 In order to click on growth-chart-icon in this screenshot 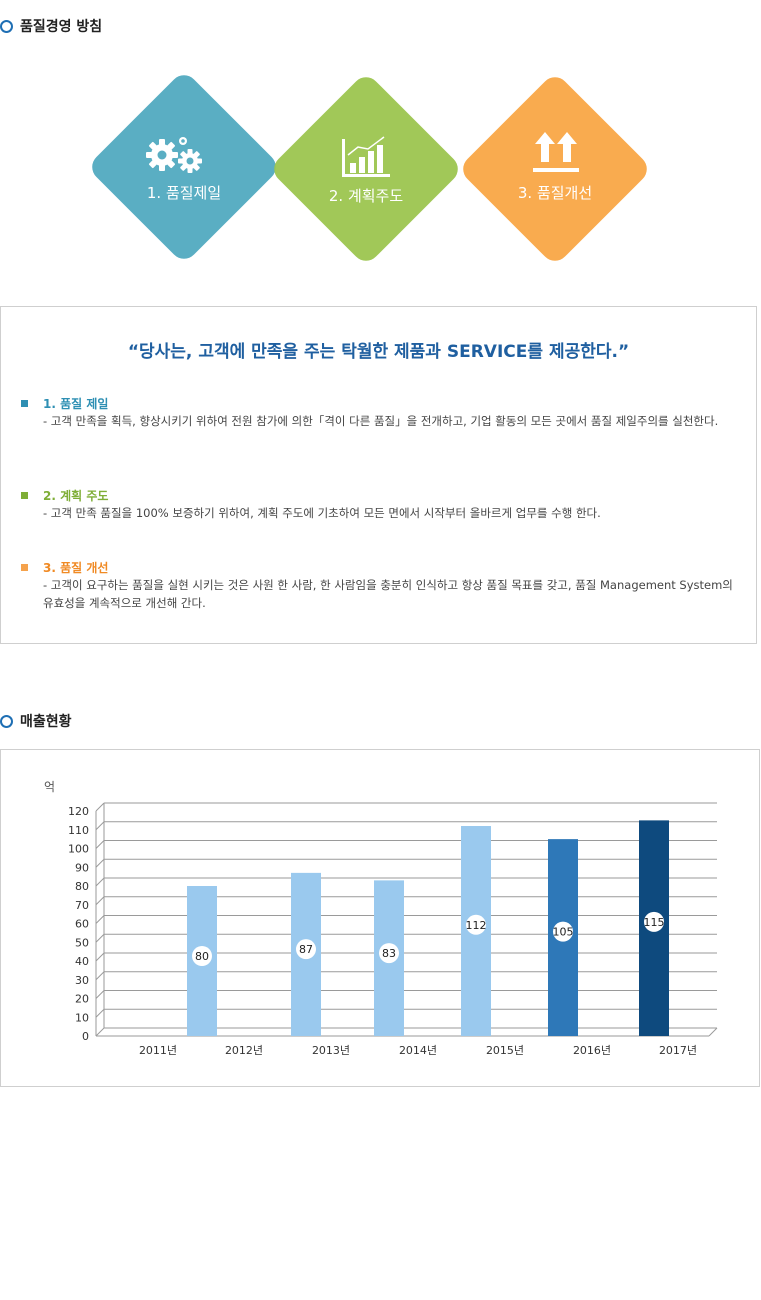, I will do `click(366, 156)`.